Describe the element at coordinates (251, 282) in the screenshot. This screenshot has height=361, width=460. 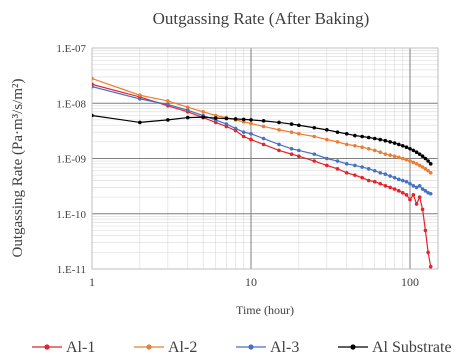
I see `x-tick-label: 10` at that location.